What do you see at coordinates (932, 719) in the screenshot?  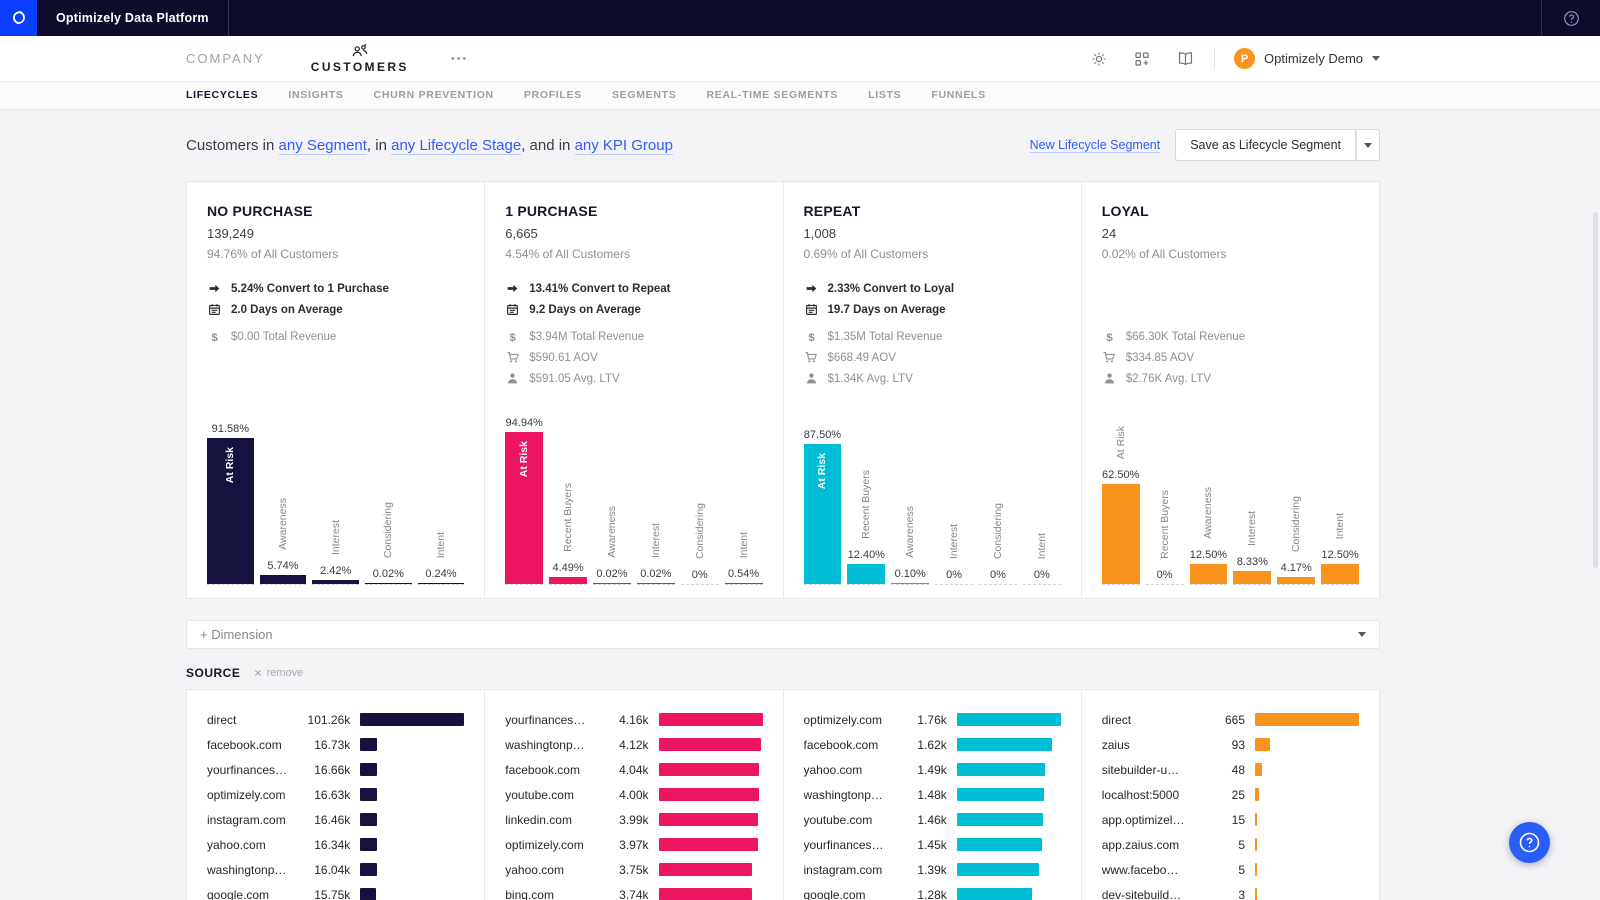 I see `source-row: optimizely.com 1.76k` at bounding box center [932, 719].